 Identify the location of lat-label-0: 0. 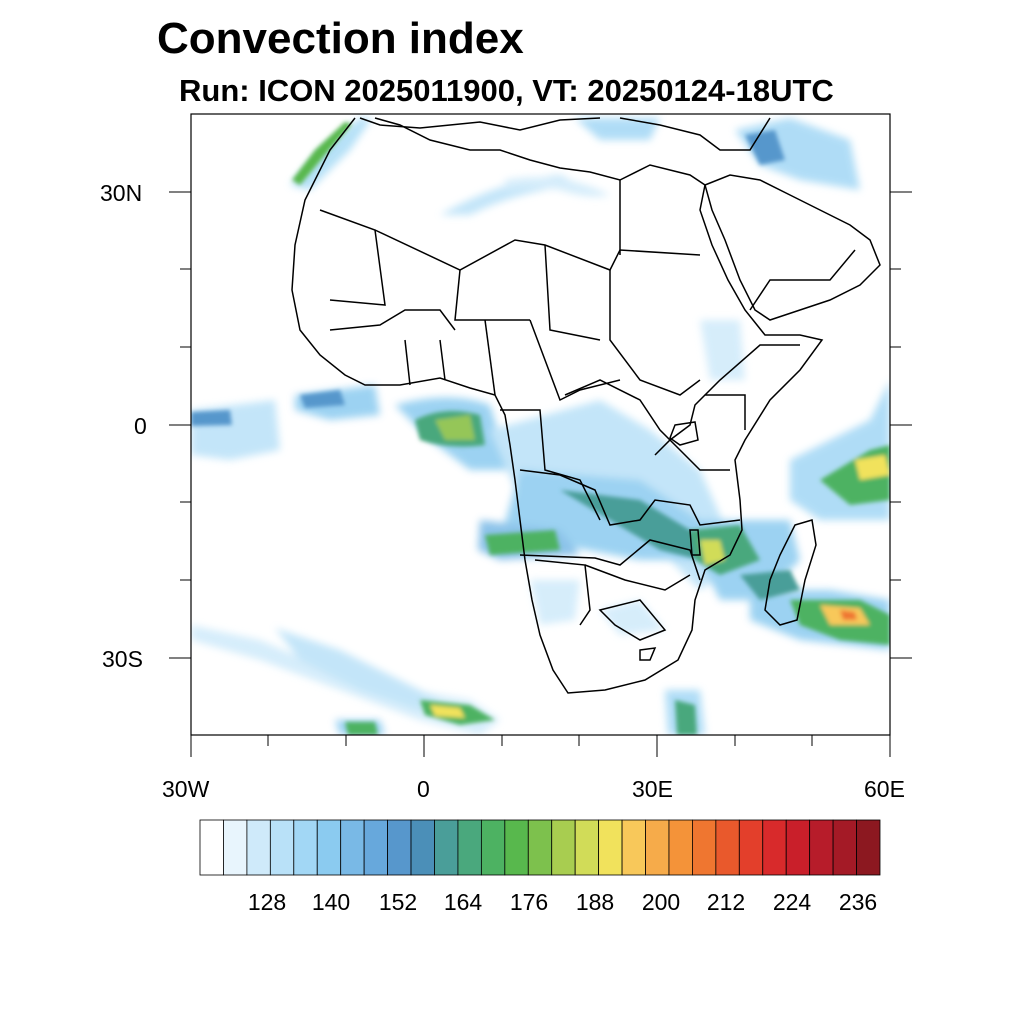
(140, 426).